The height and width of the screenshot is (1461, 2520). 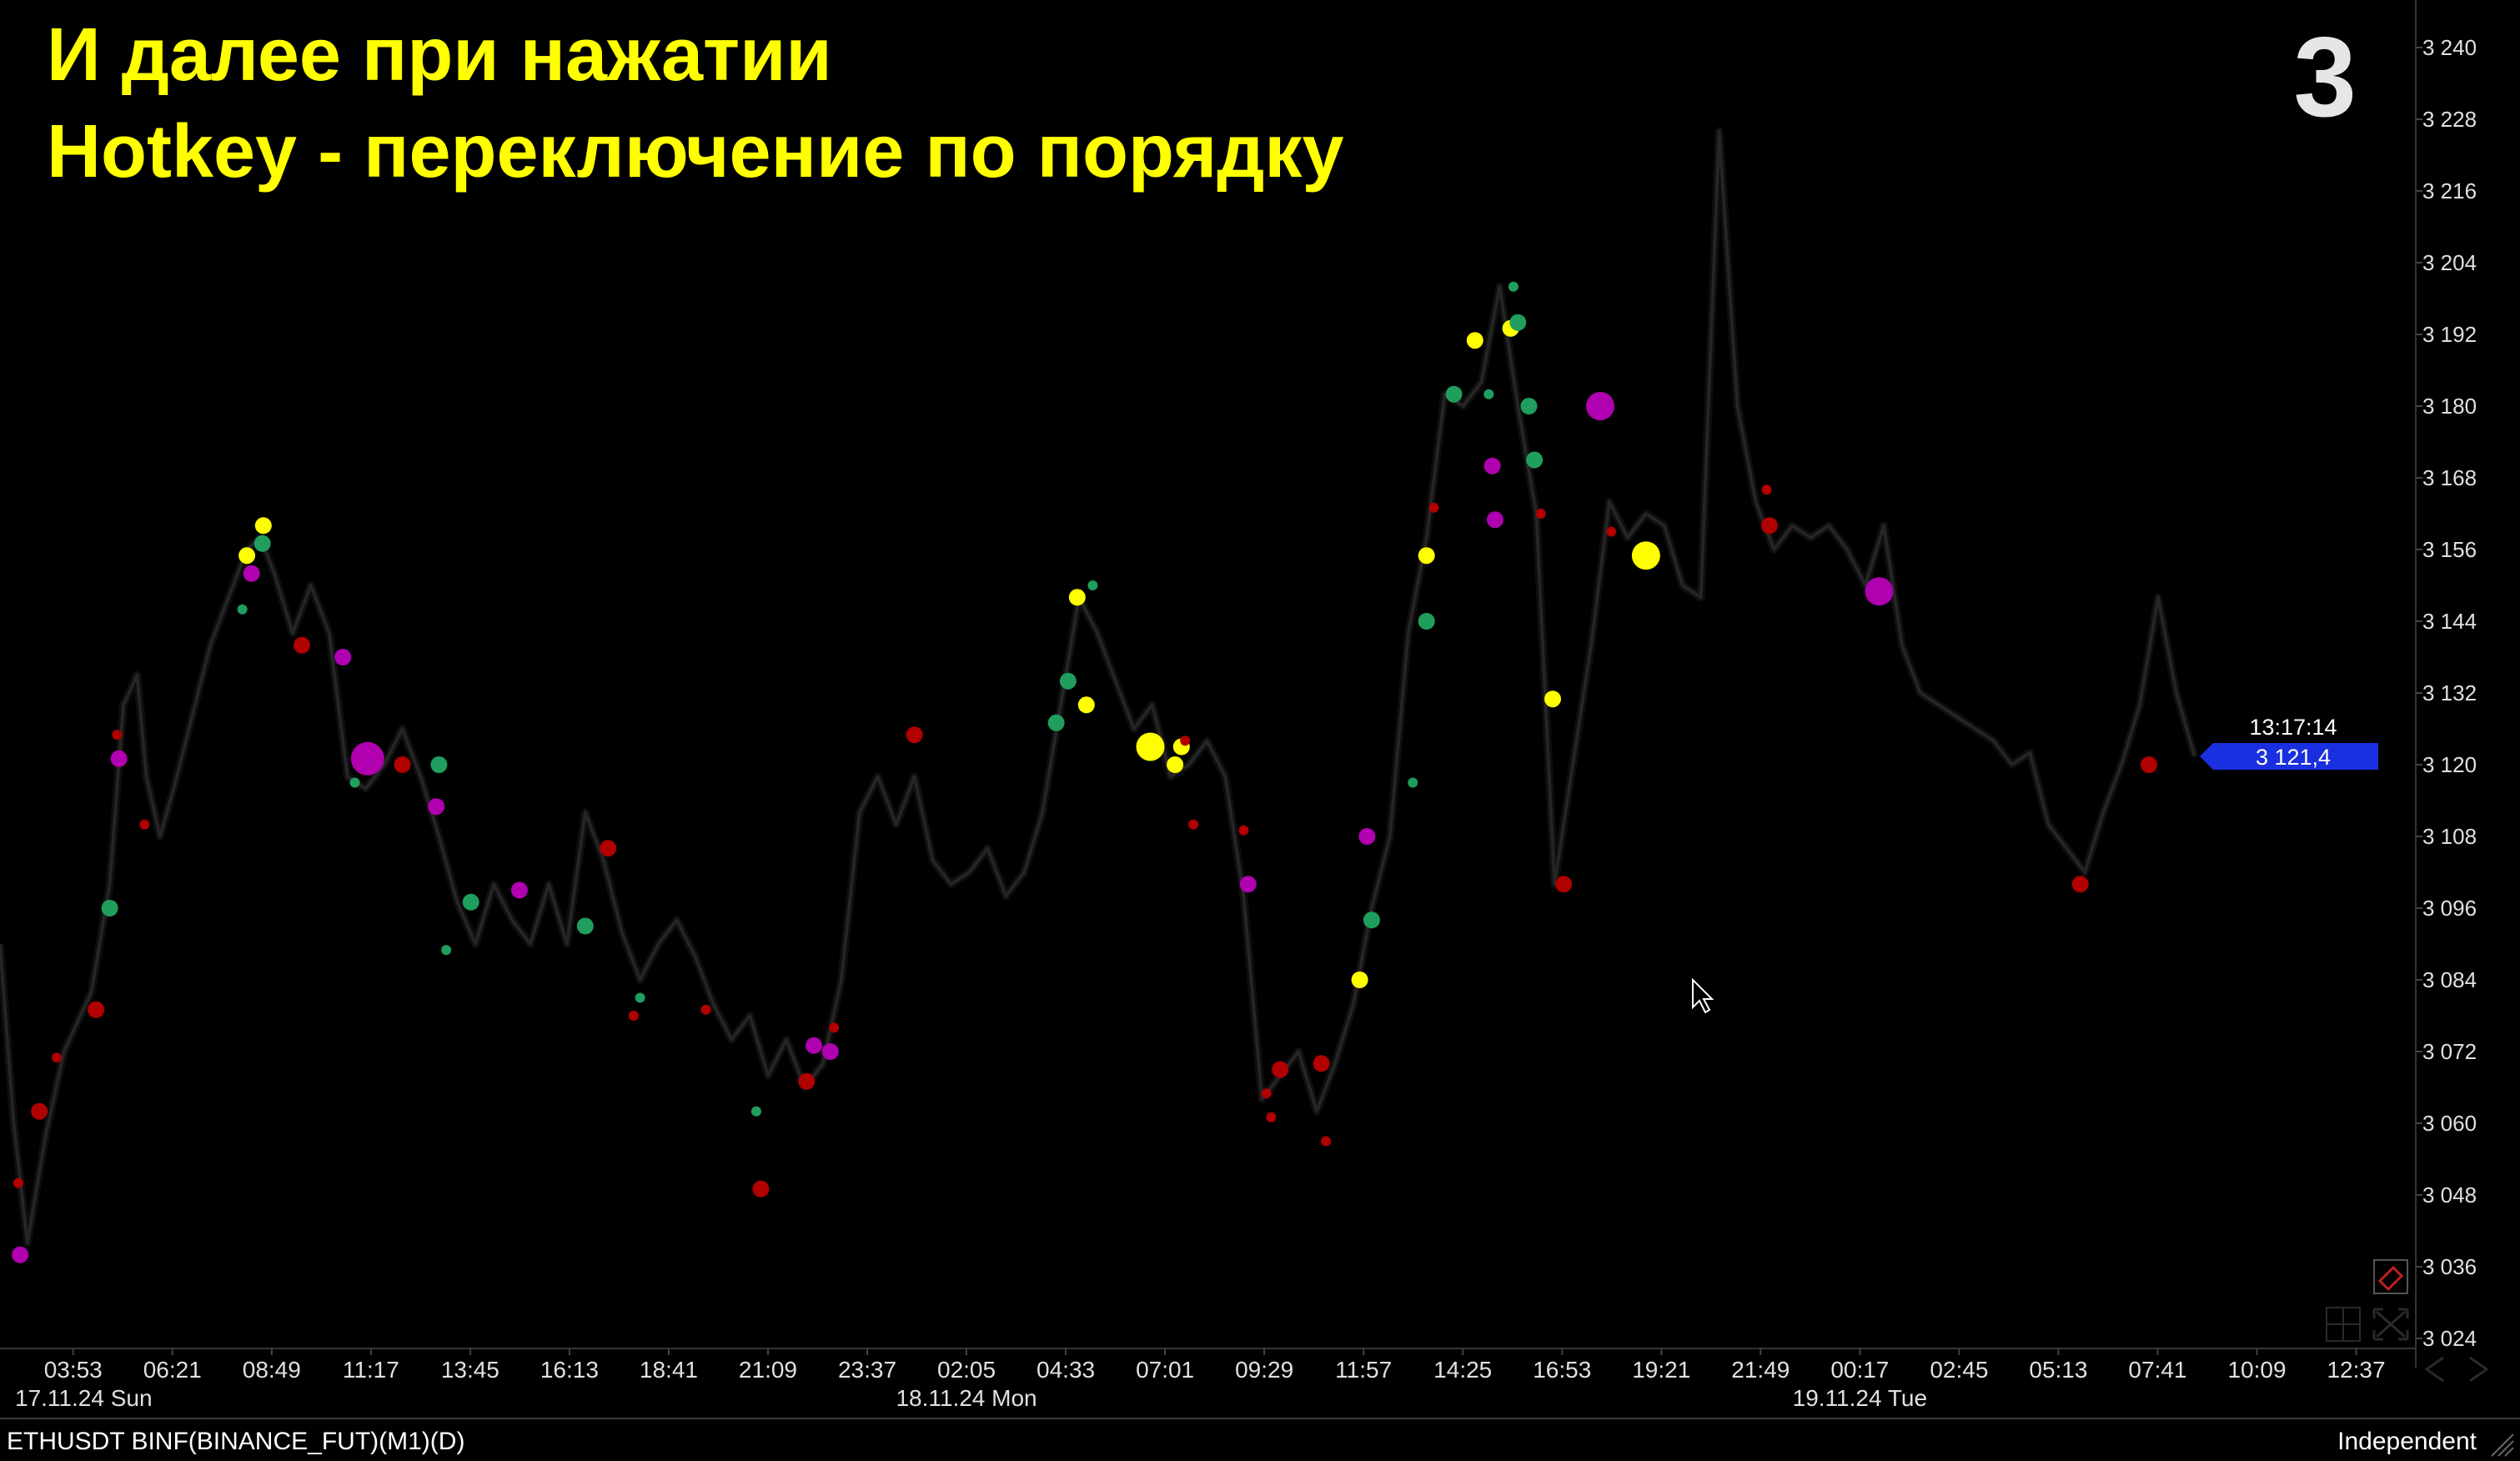 I want to click on y-tick-label: 3 036, so click(x=2449, y=1266).